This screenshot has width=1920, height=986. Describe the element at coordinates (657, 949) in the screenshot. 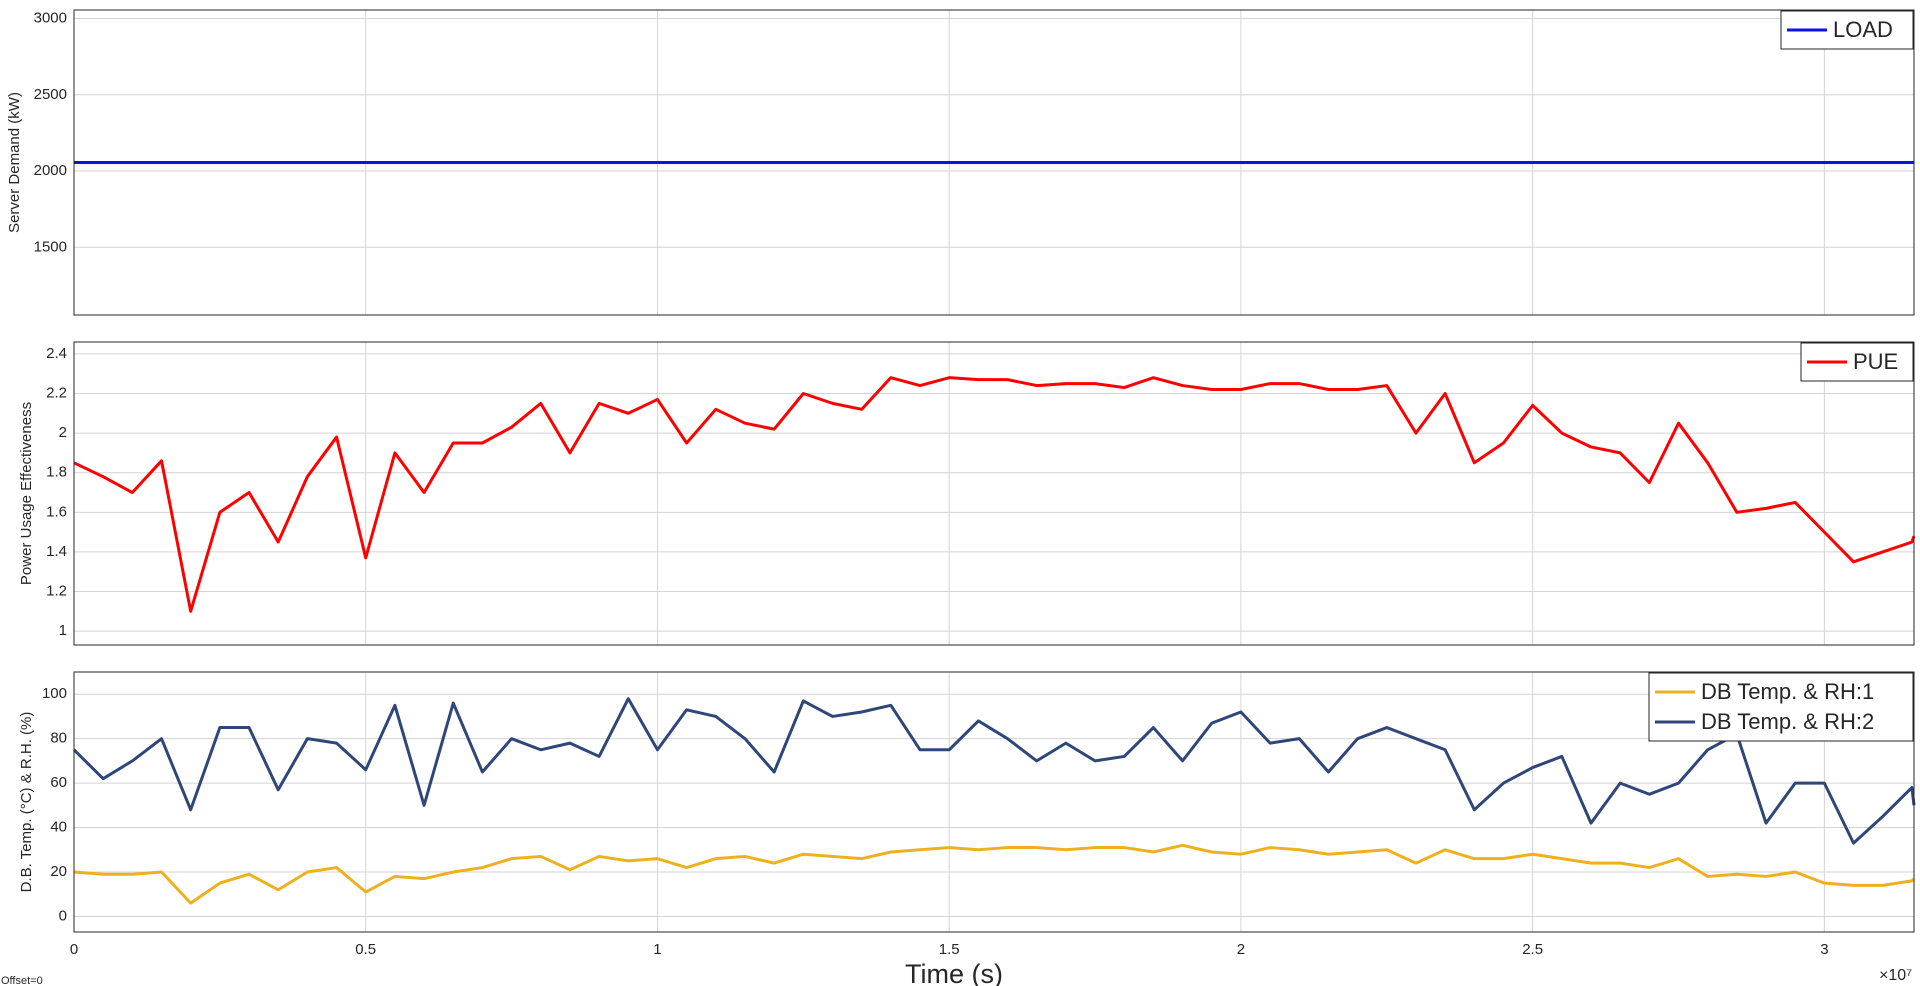

I see `x-tick-label: 1` at that location.